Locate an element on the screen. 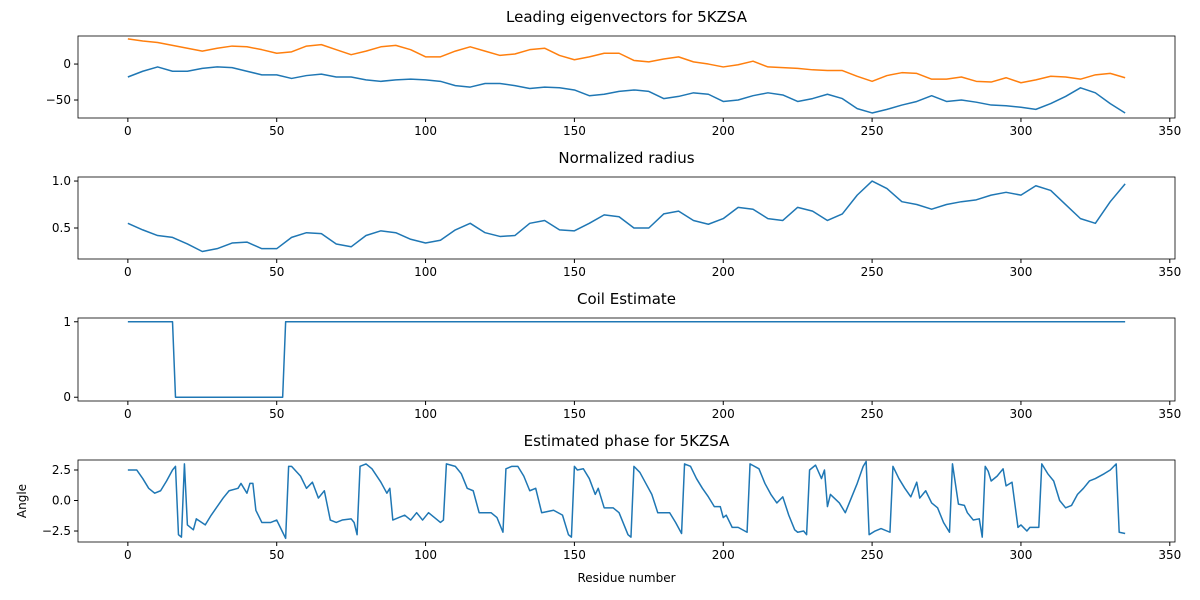 This screenshot has width=1200, height=600. subplot-title: Leading eigenvectors for 5KZSA is located at coordinates (627, 17).